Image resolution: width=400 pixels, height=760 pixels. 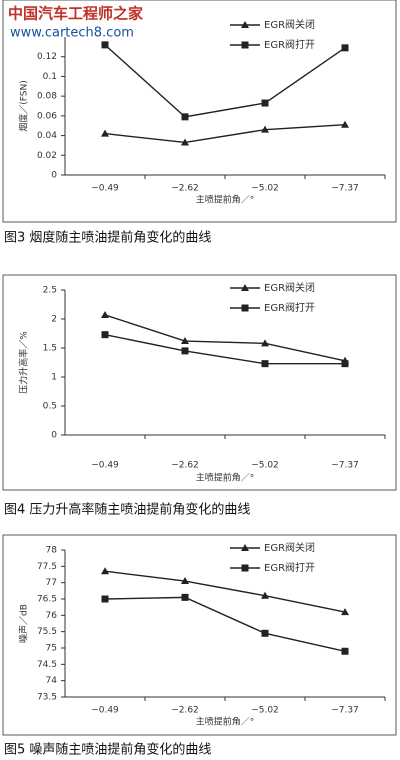 What do you see at coordinates (24, 362) in the screenshot?
I see `y-axis-title: 压力升高率／%` at bounding box center [24, 362].